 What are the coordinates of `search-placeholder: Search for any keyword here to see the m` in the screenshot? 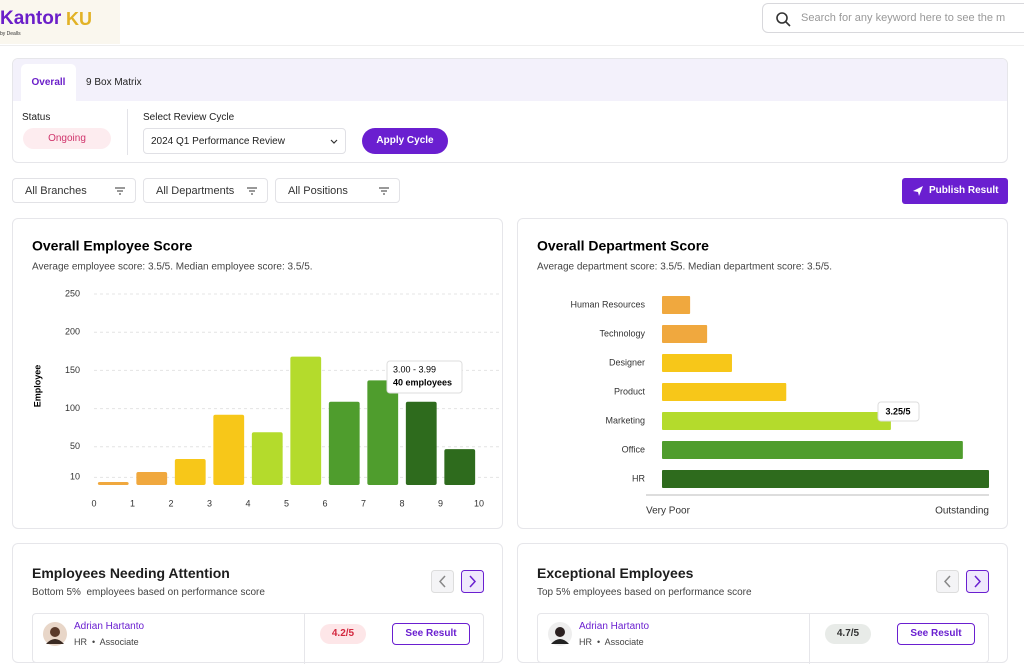 It's located at (903, 18).